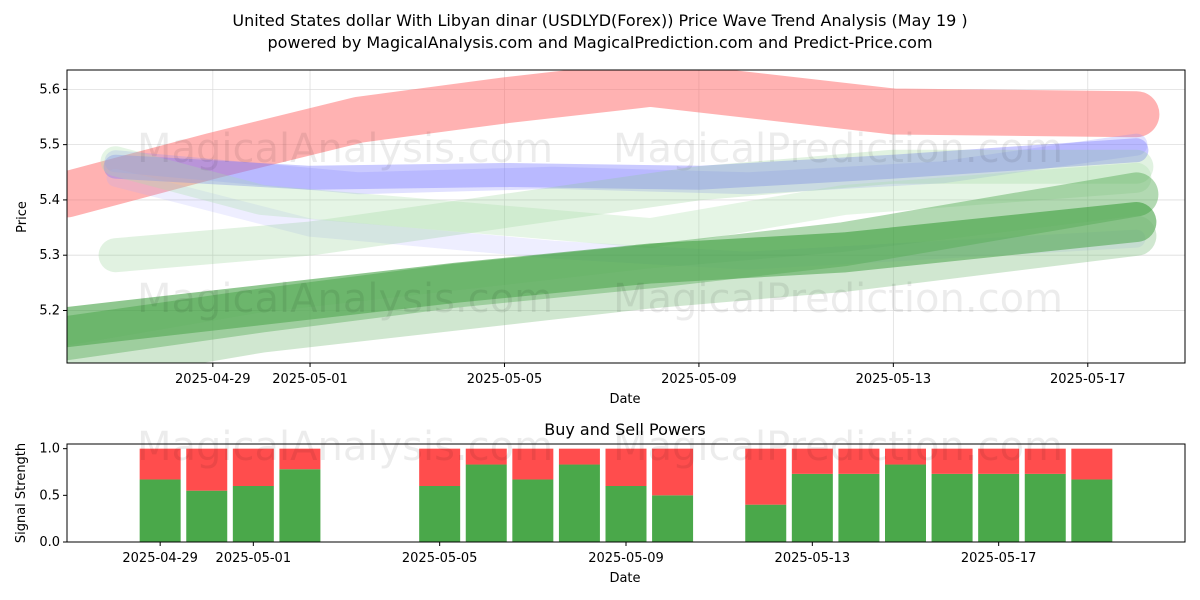 This screenshot has height=600, width=1200. I want to click on price-ylabel: Price, so click(22, 217).